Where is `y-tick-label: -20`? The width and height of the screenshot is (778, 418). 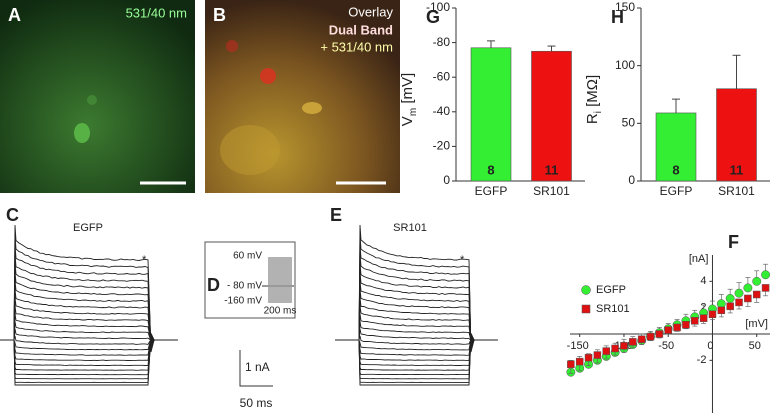 y-tick-label: -20 is located at coordinates (442, 146).